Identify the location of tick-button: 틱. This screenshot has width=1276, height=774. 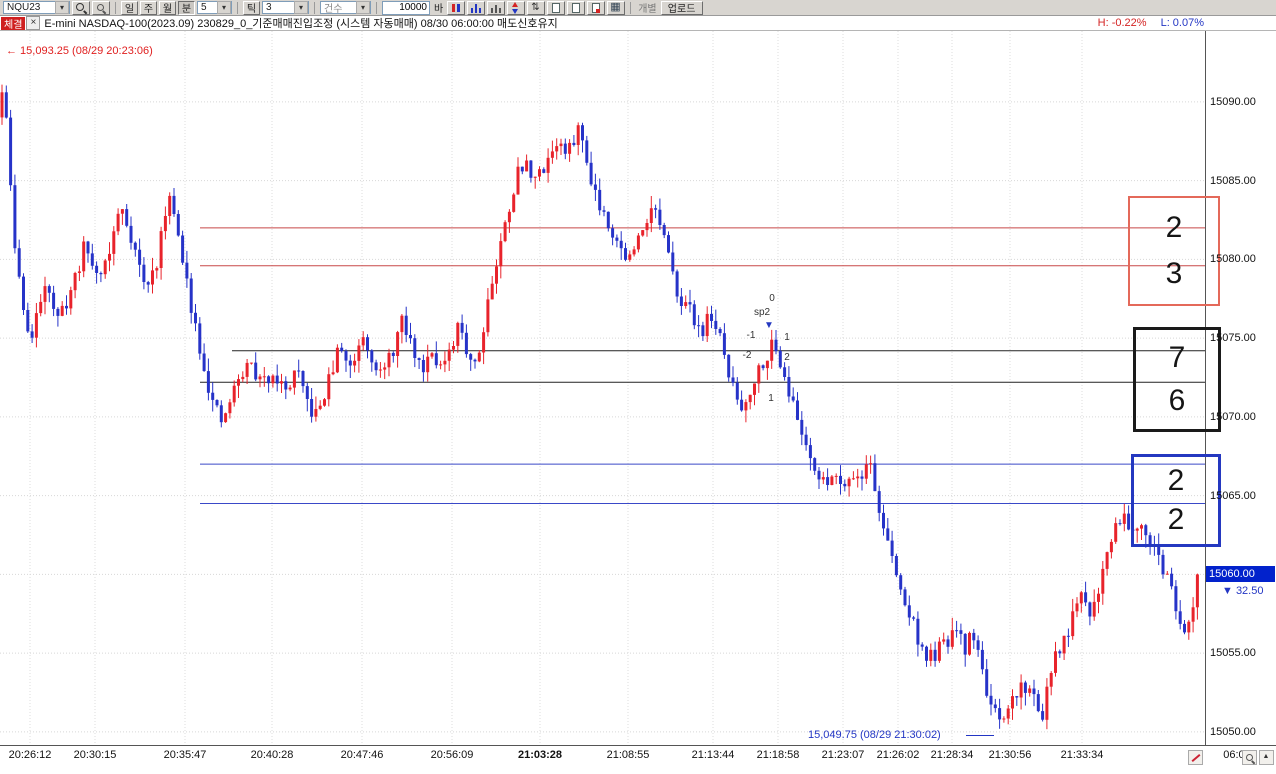
(251, 7).